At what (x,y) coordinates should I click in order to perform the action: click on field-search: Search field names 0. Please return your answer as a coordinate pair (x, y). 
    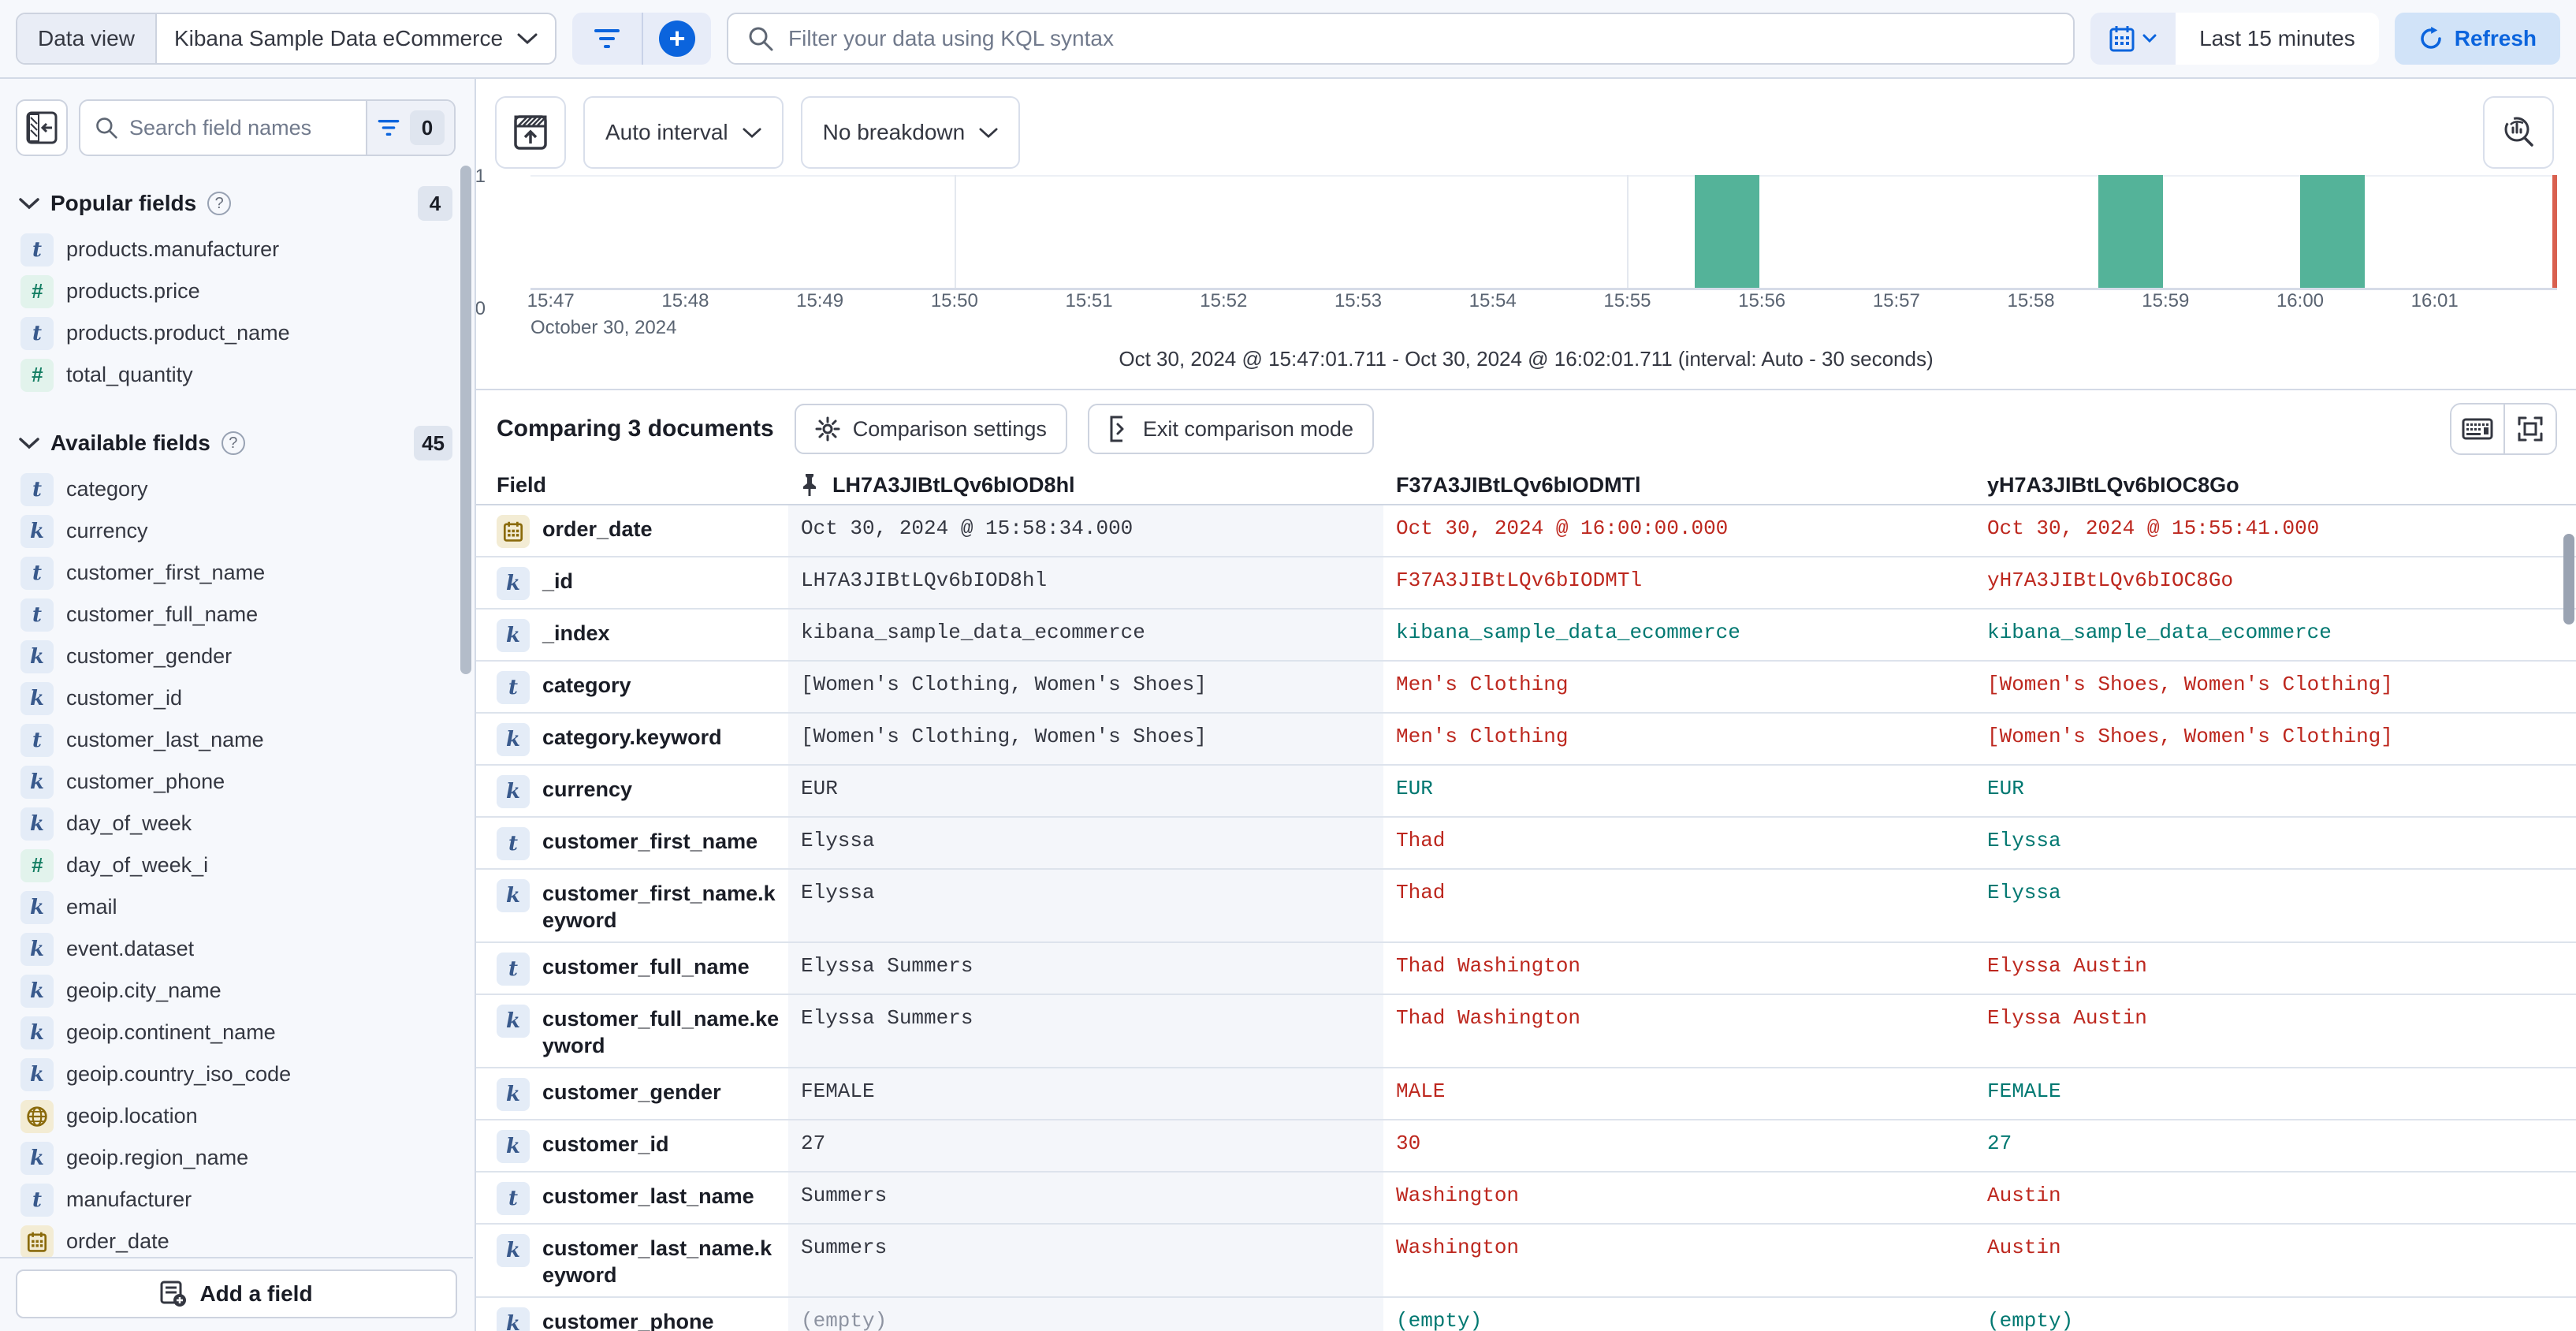
    Looking at the image, I should click on (267, 127).